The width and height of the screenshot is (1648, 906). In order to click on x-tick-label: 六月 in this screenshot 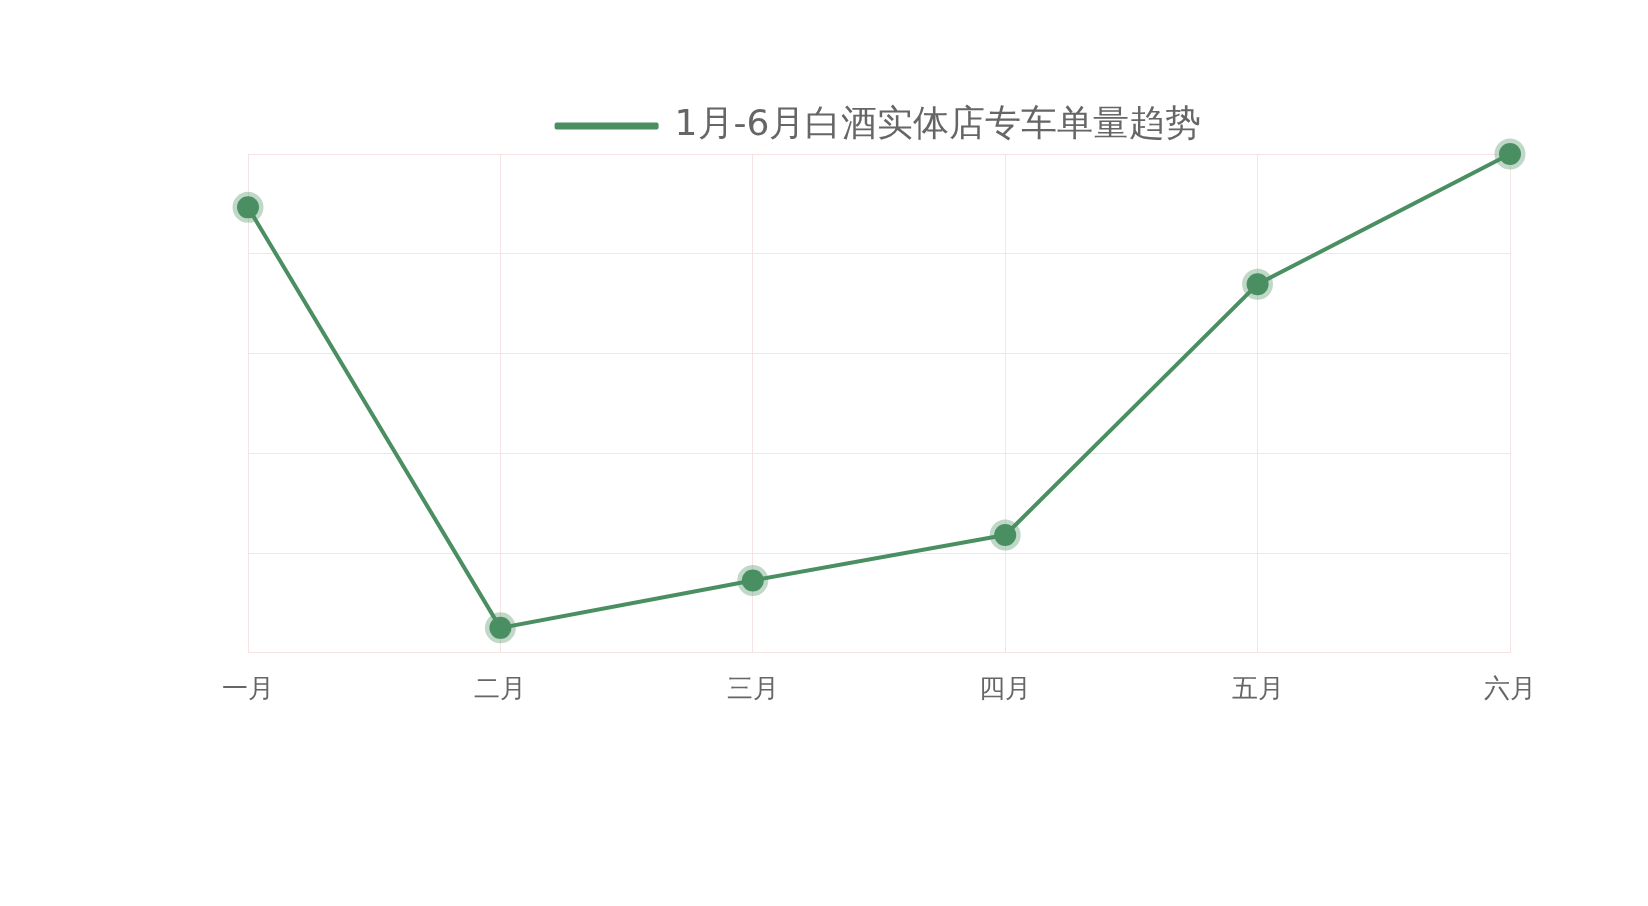, I will do `click(1510, 688)`.